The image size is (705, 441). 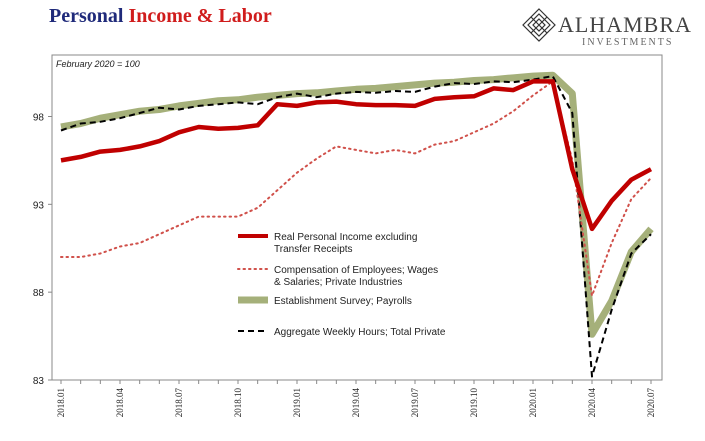 I want to click on x-tick-label: 2019.07, so click(x=415, y=403).